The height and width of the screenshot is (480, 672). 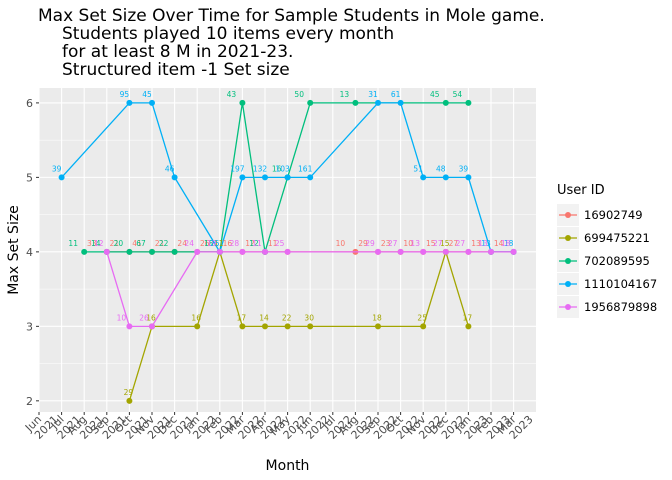 What do you see at coordinates (620, 284) in the screenshot?
I see `legend-label: 1110104167` at bounding box center [620, 284].